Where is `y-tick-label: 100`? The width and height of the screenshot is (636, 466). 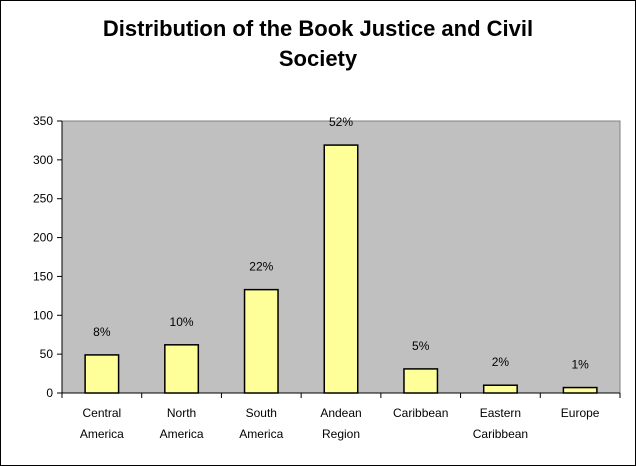 y-tick-label: 100 is located at coordinates (43, 315).